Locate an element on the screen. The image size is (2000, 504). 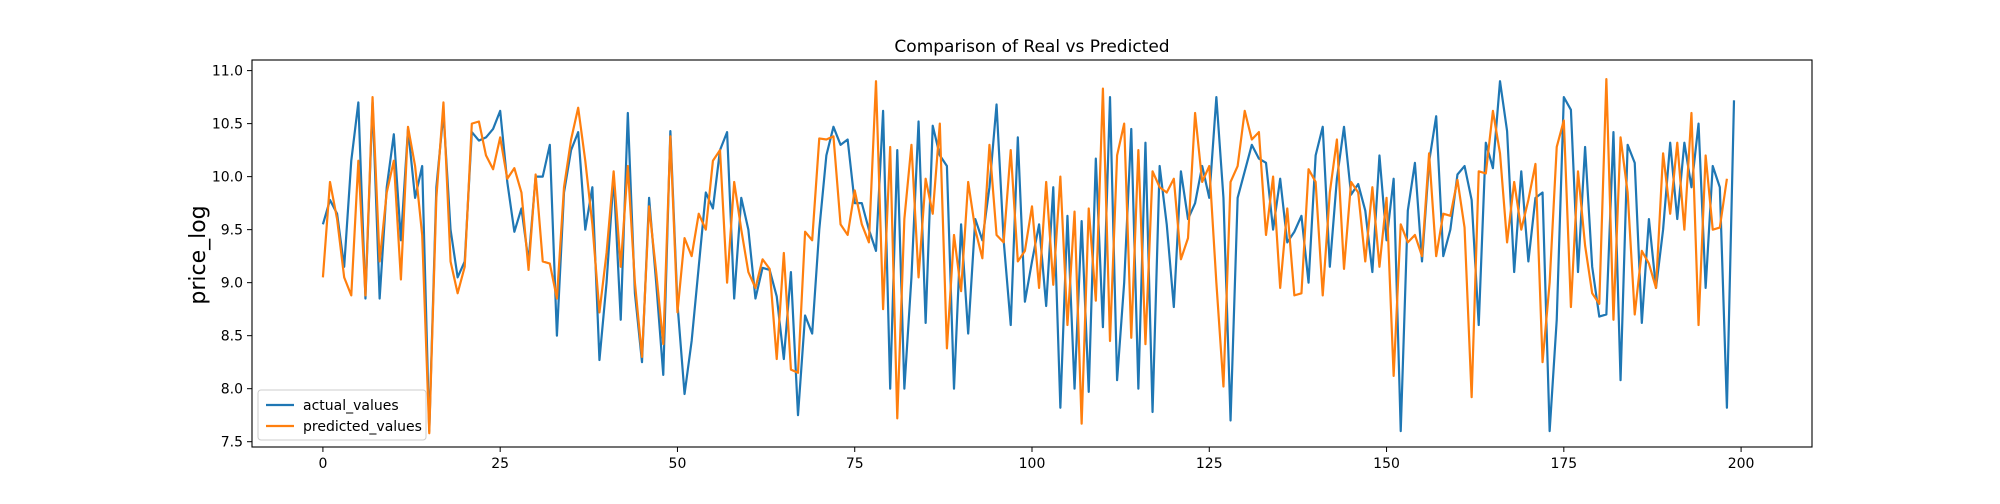
legend-box is located at coordinates (342, 415).